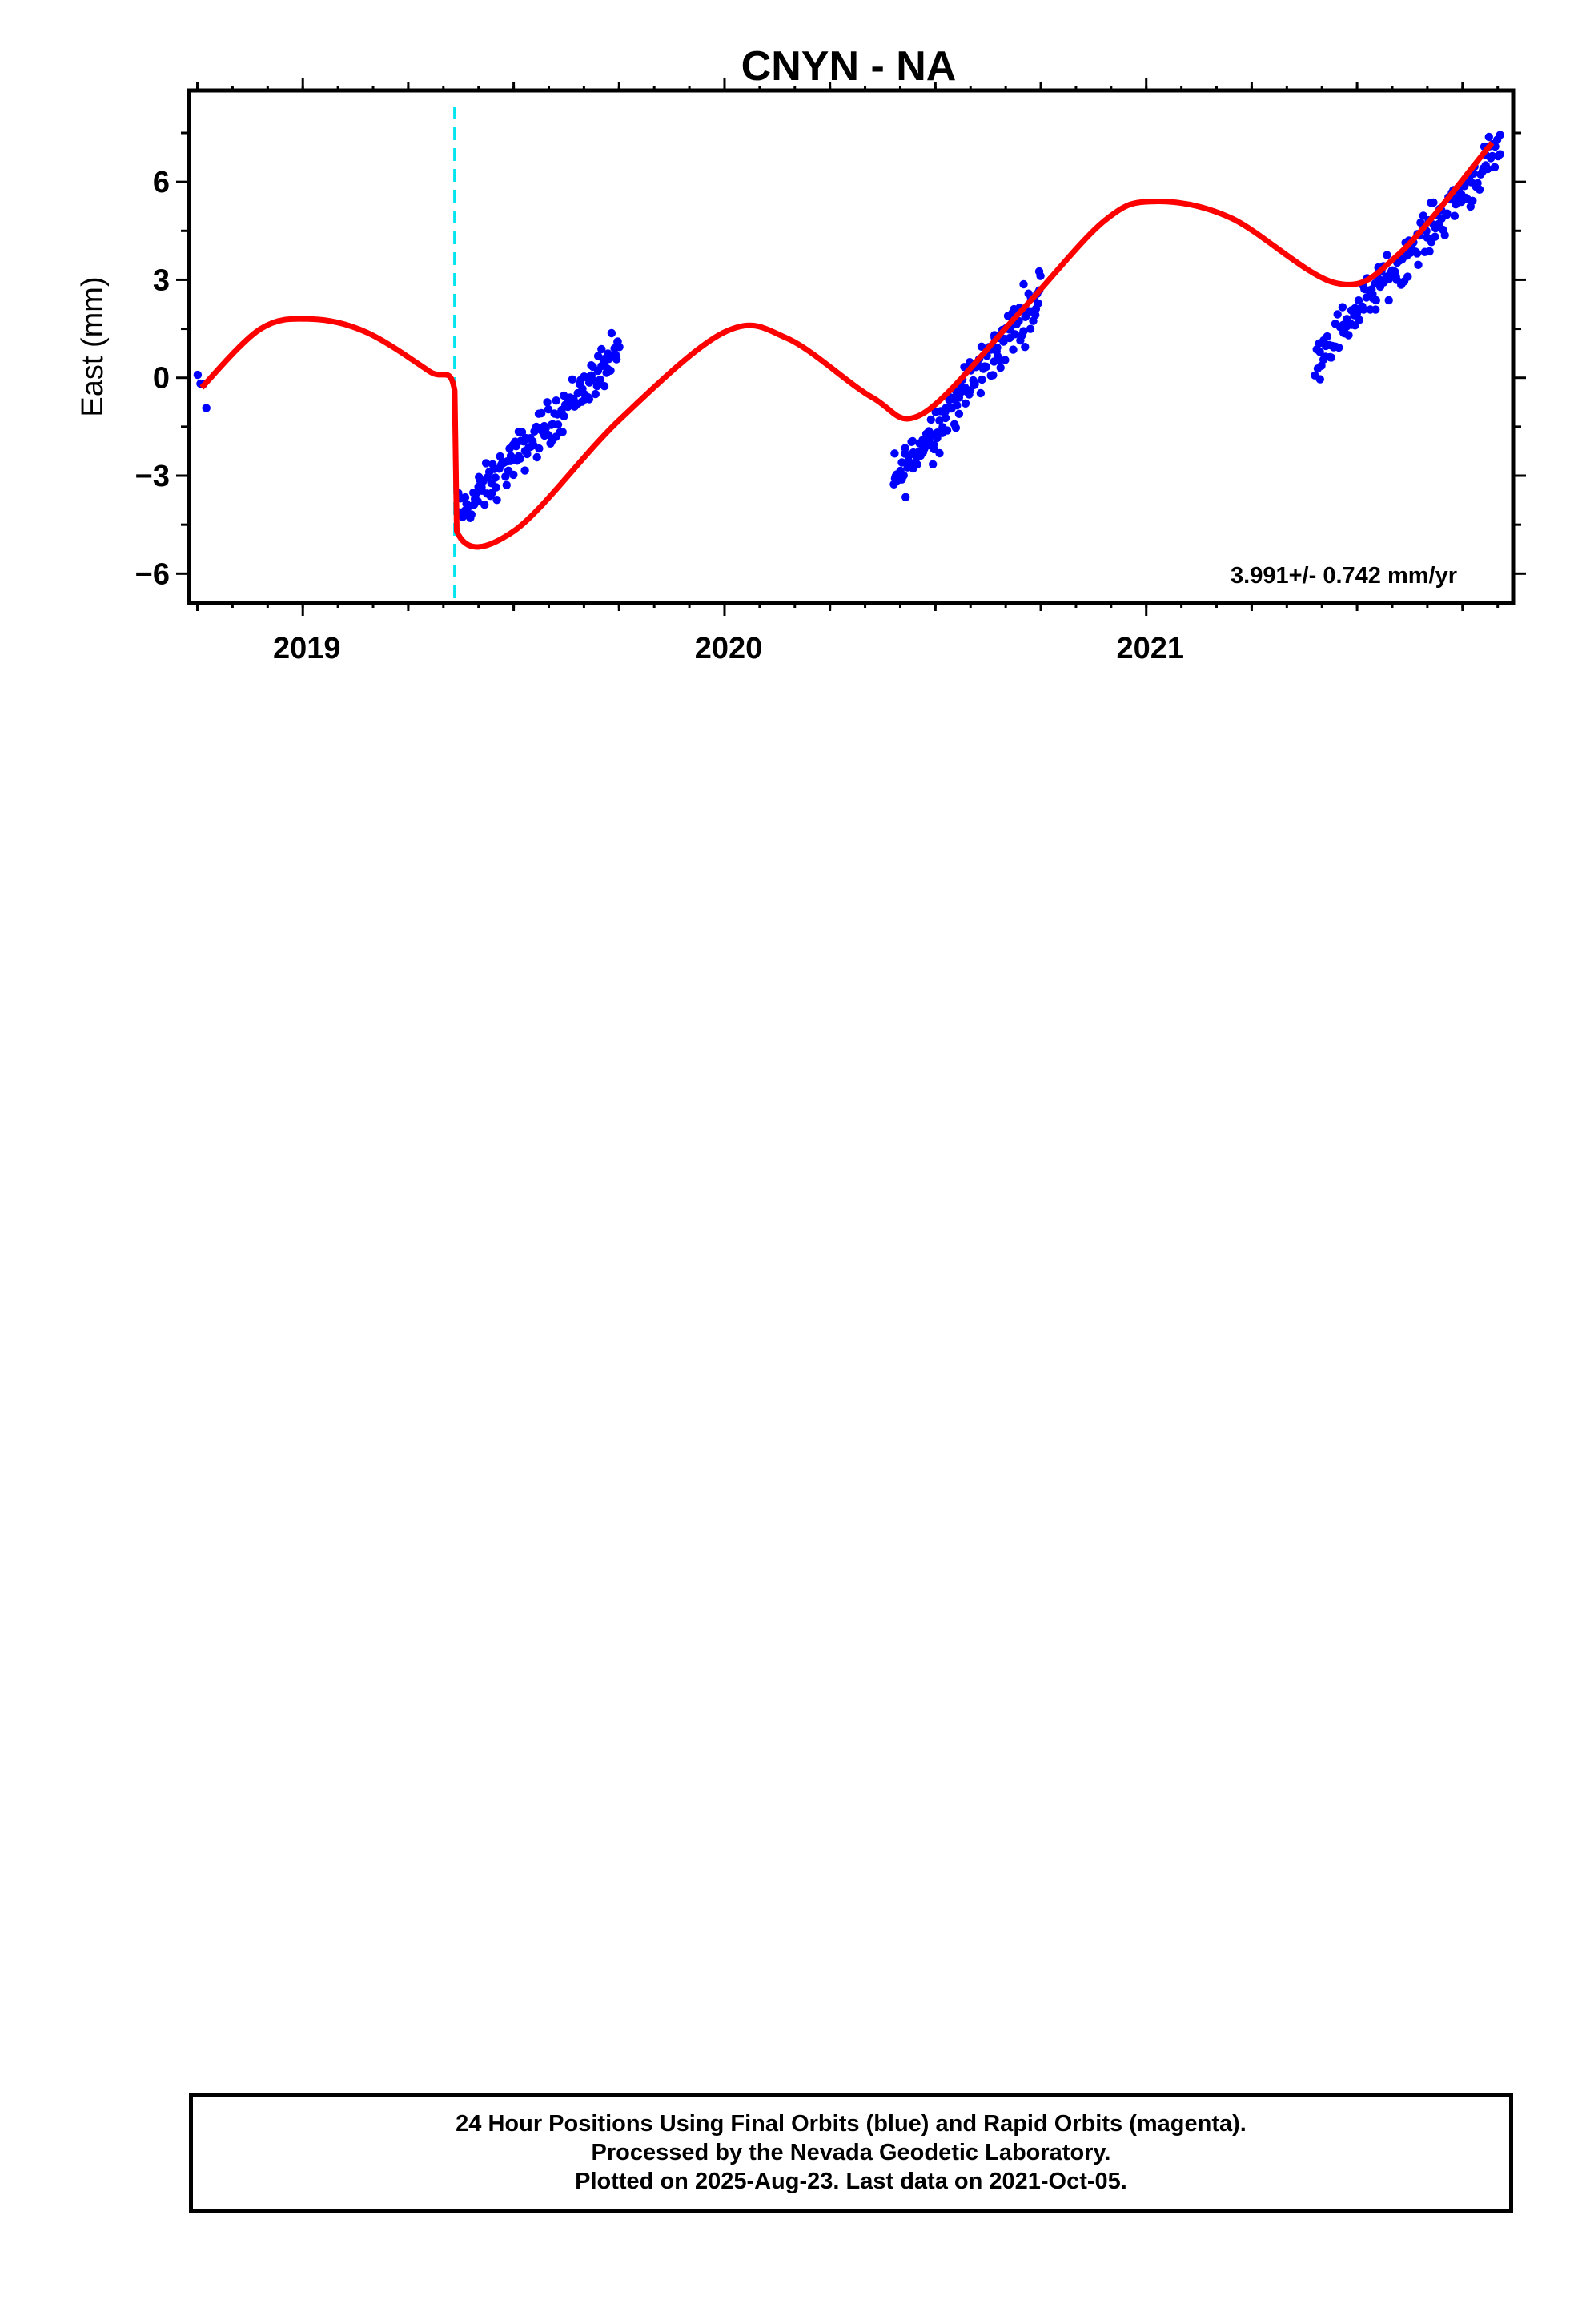  What do you see at coordinates (144, 1730) in the screenshot?
I see `y-tick-label: −10` at bounding box center [144, 1730].